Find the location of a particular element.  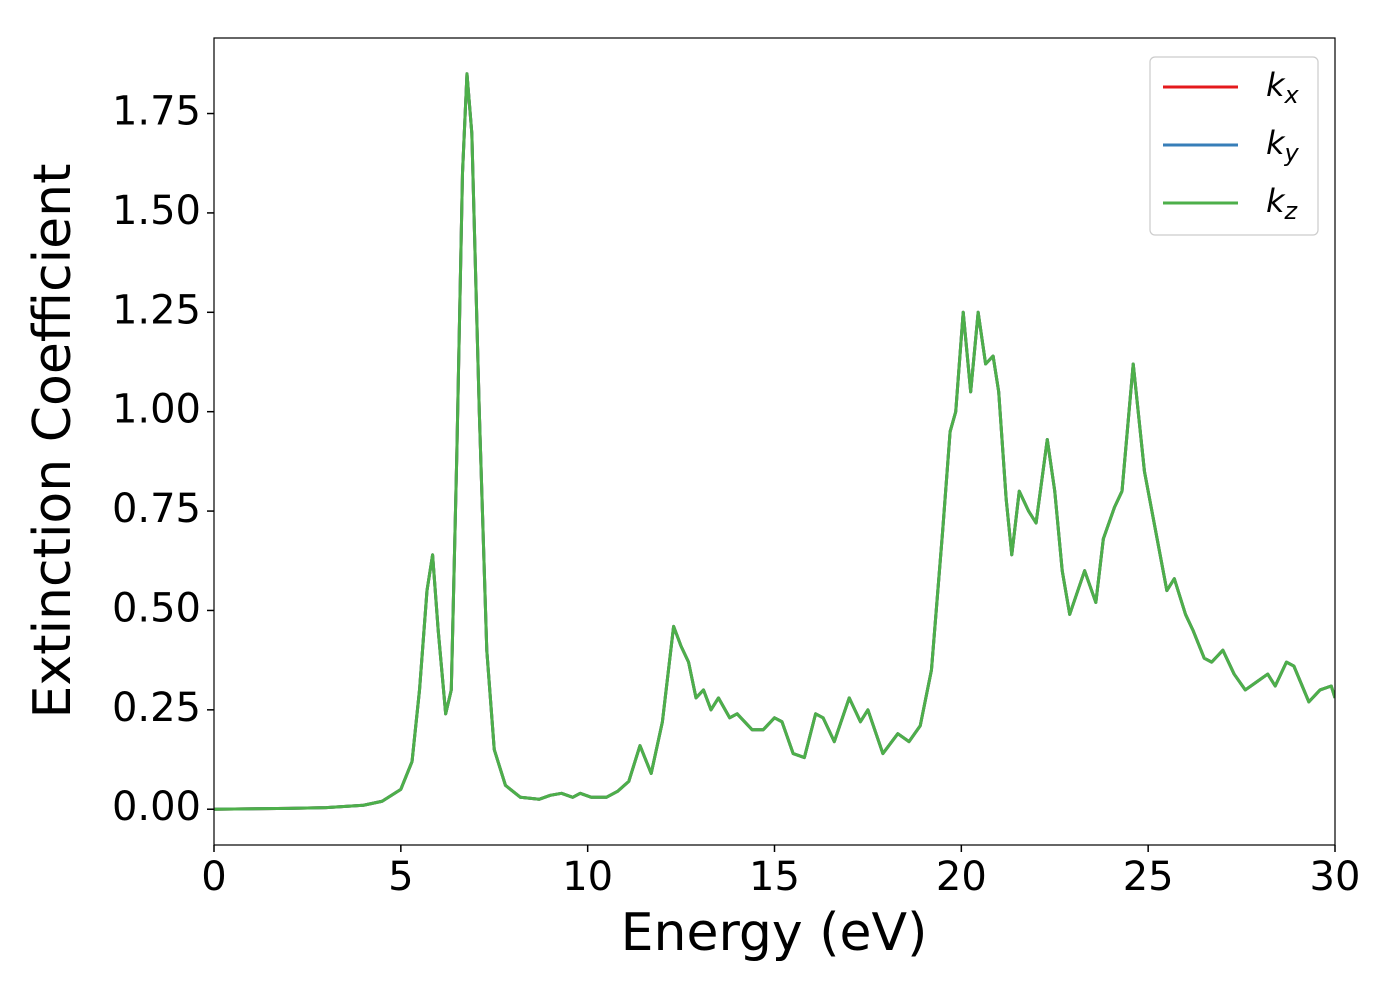

y-tick-label: 1.75 is located at coordinates (156, 112).